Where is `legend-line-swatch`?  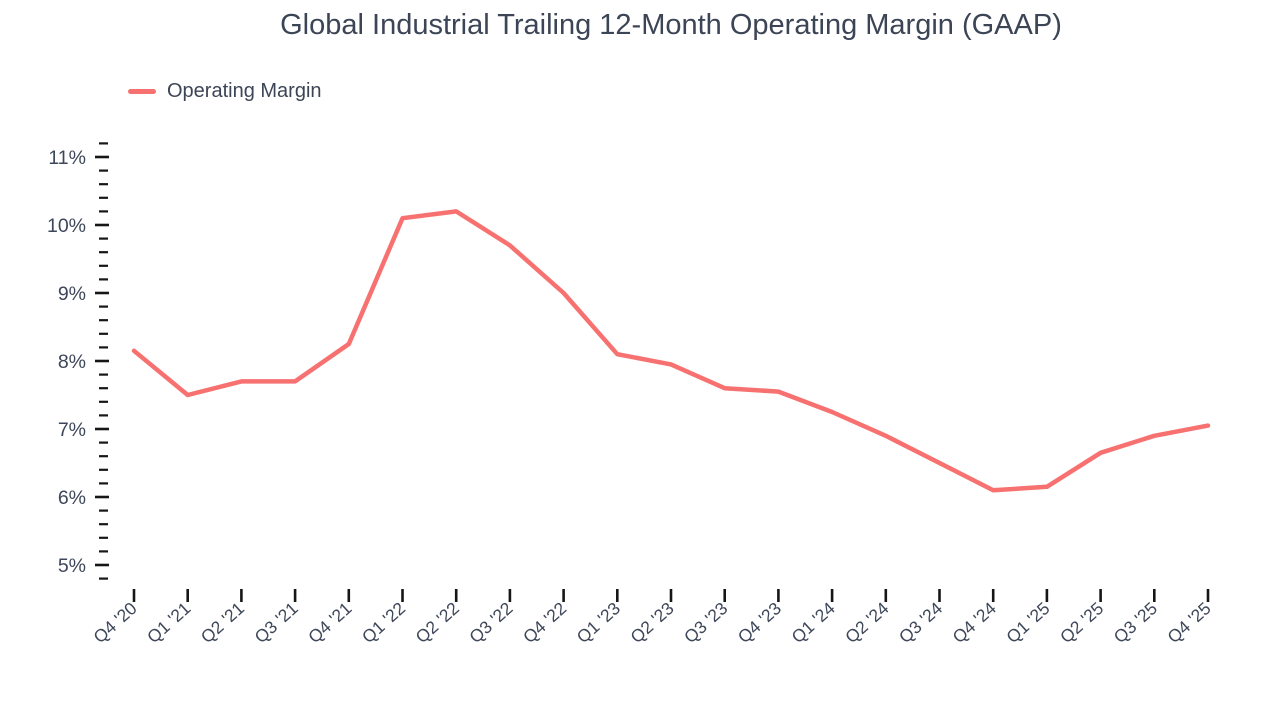 legend-line-swatch is located at coordinates (142, 91).